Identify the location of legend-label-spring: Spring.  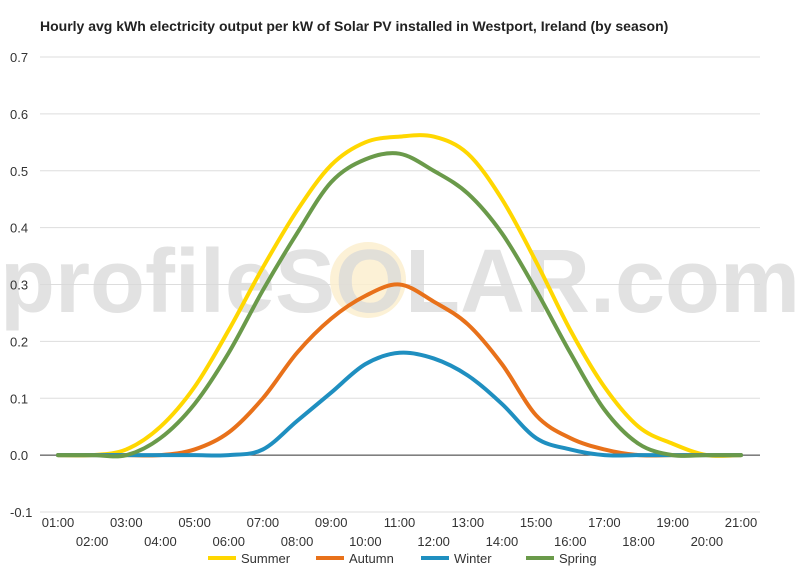
(578, 558).